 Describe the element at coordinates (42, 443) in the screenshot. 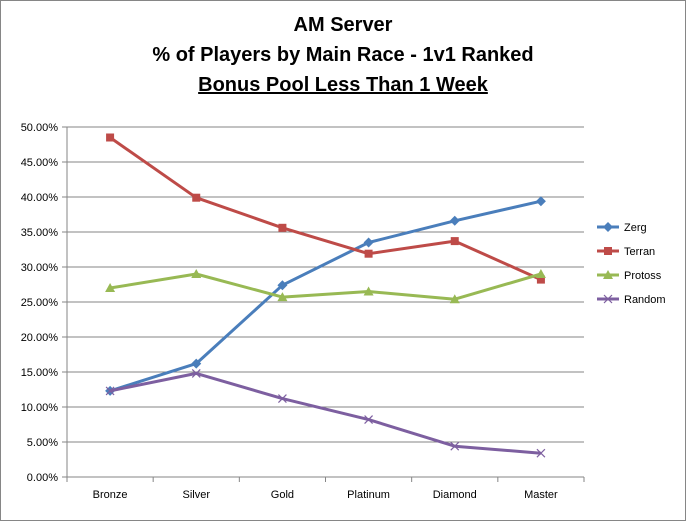

I see `y-tick-label: 5.00%` at that location.